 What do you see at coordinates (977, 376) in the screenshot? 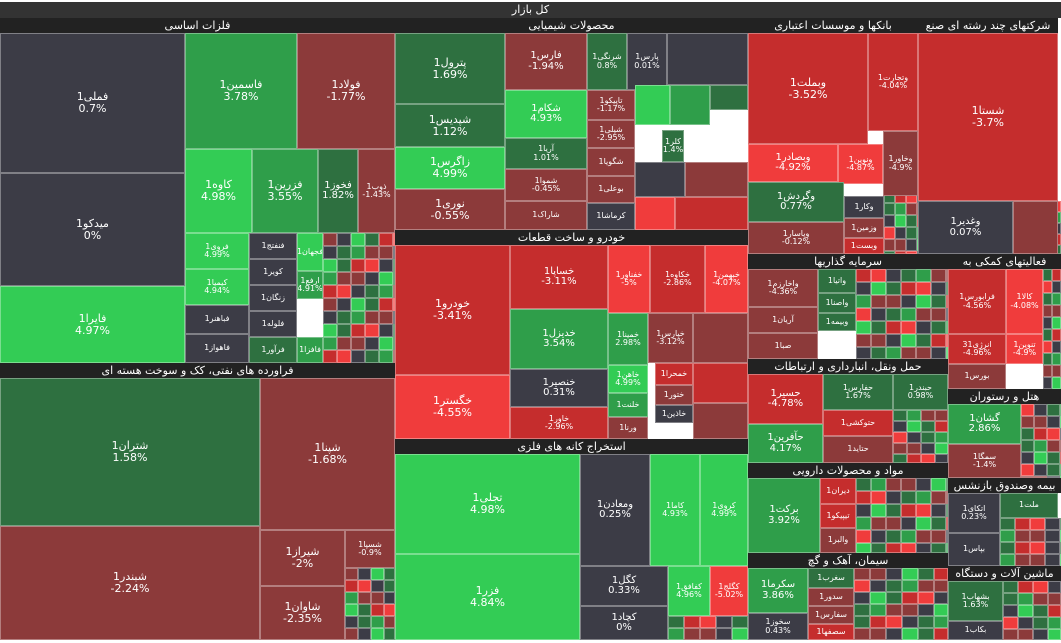
I see `stock-tile: بورس1` at bounding box center [977, 376].